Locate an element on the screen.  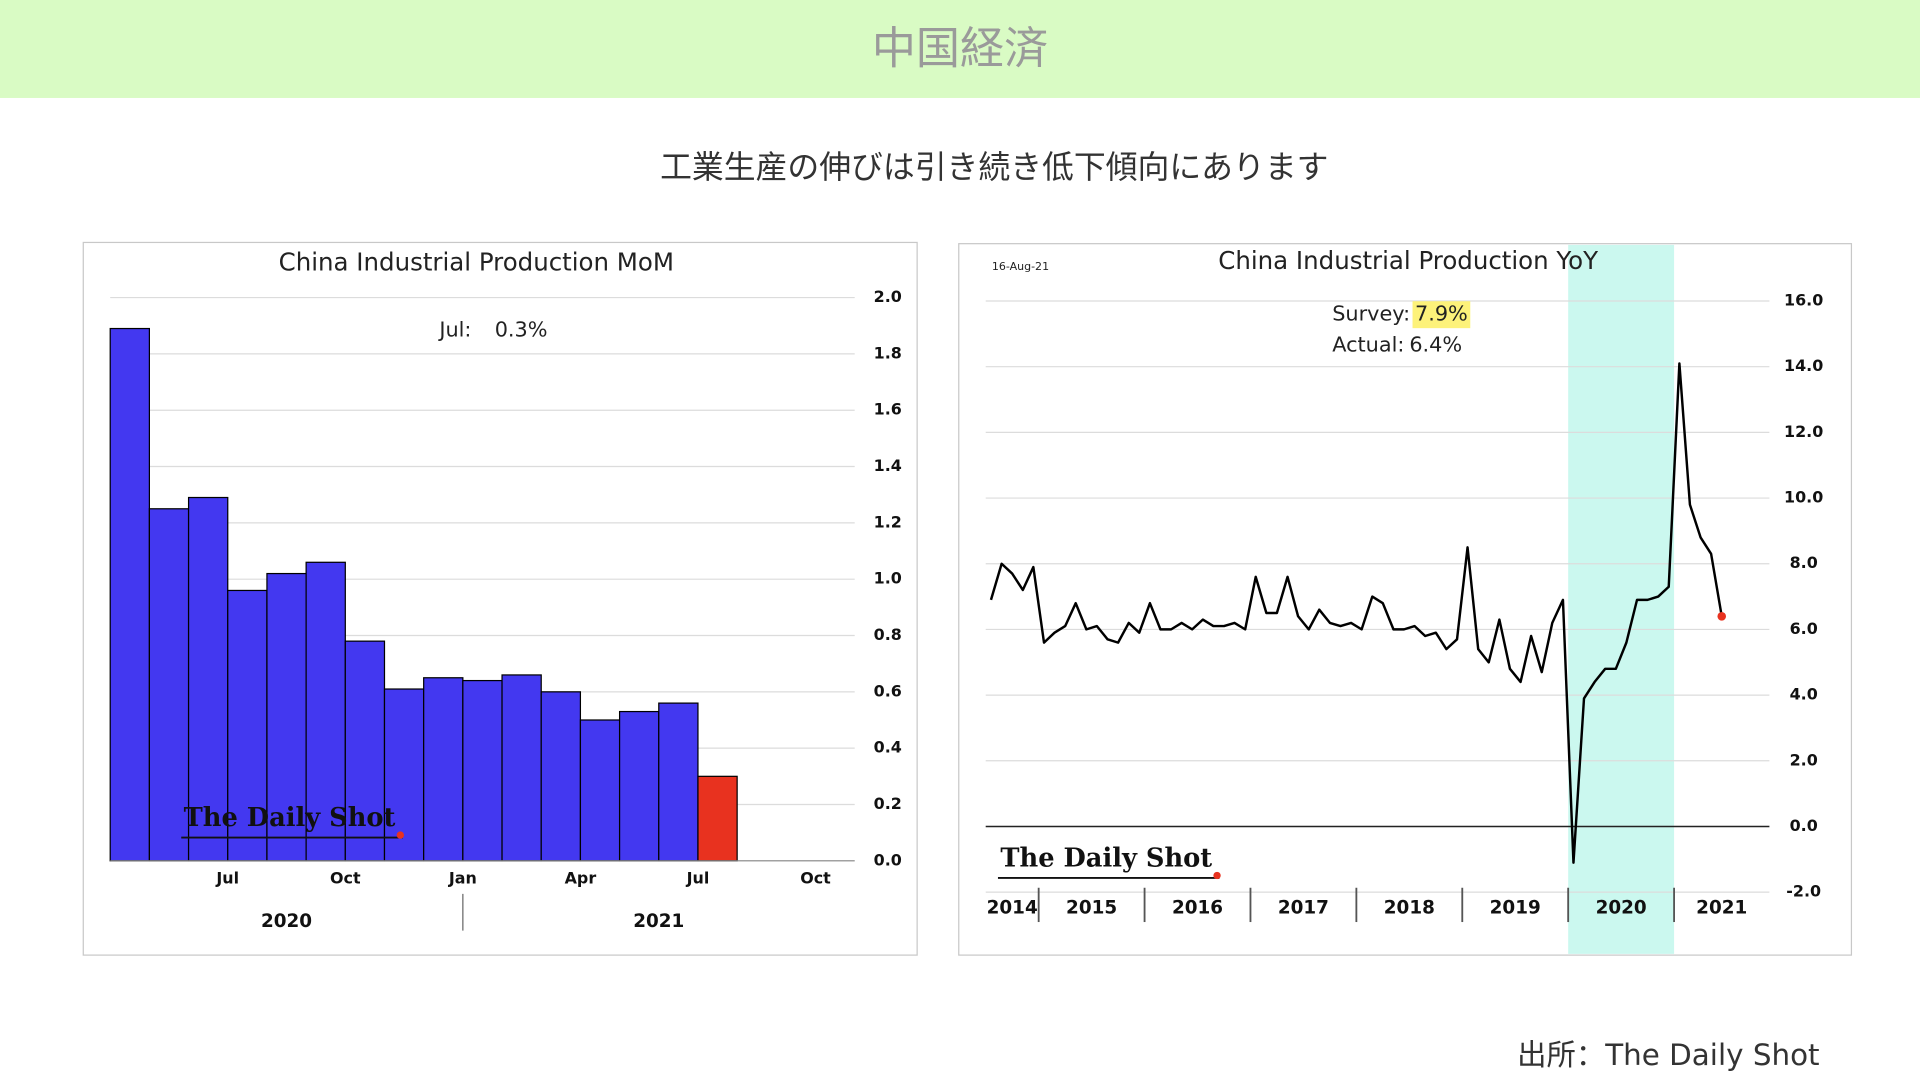
year-label: 2016 is located at coordinates (1197, 908).